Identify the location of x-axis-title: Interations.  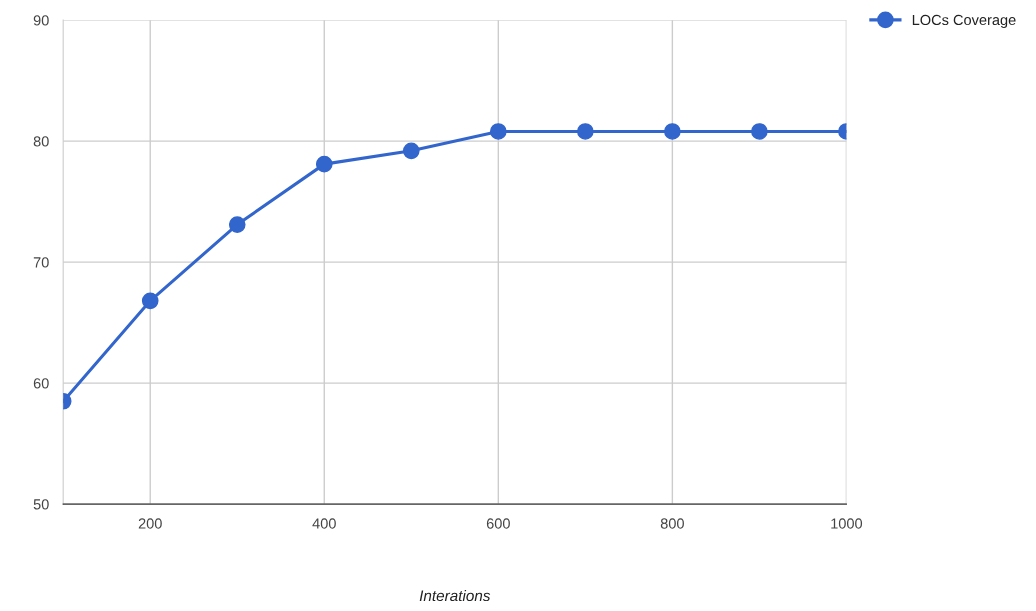
(455, 595).